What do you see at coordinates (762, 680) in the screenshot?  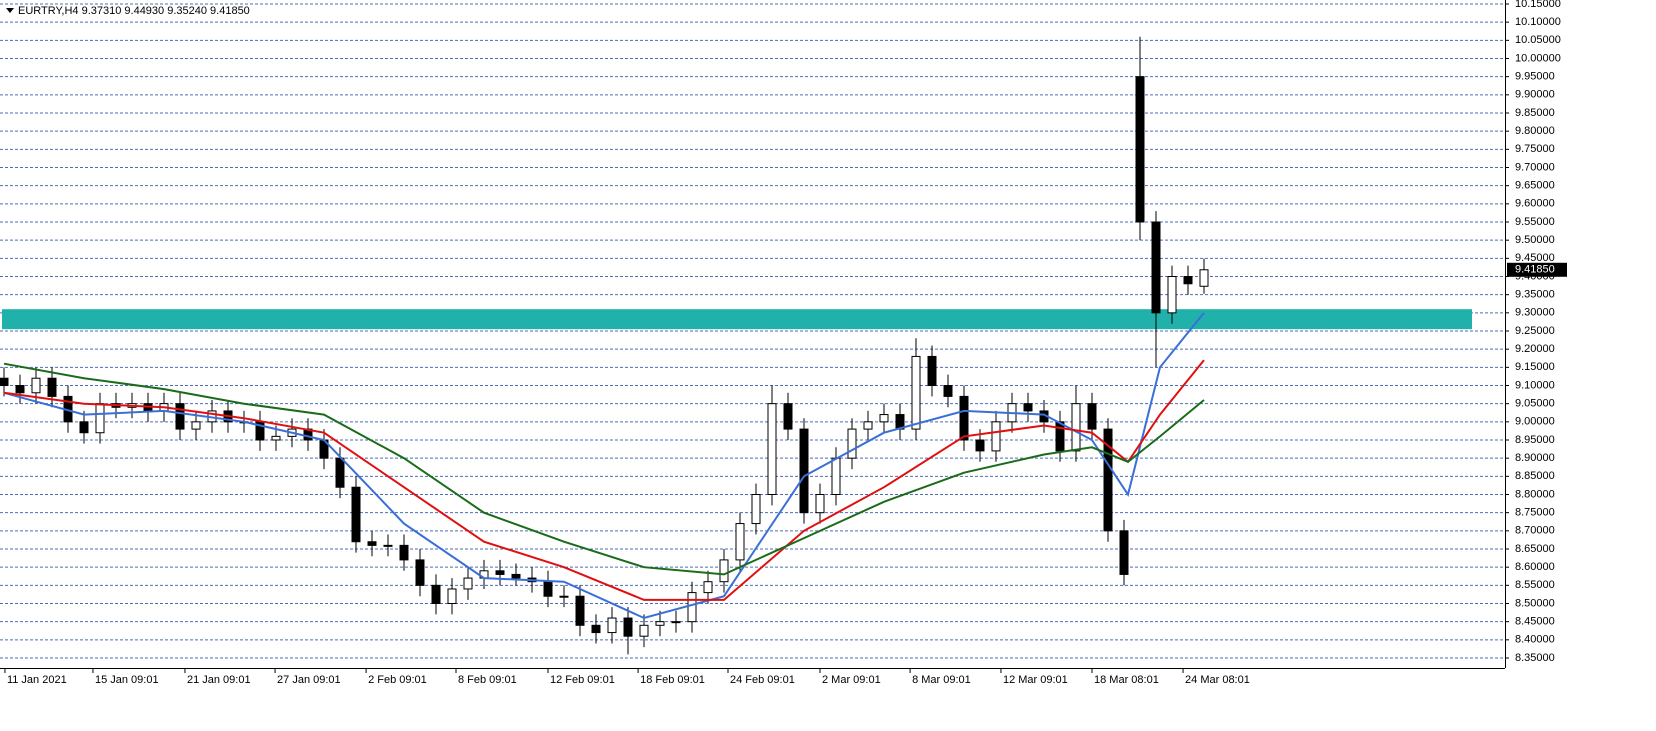 I see `x-tick-label: 24 Feb 09:01` at bounding box center [762, 680].